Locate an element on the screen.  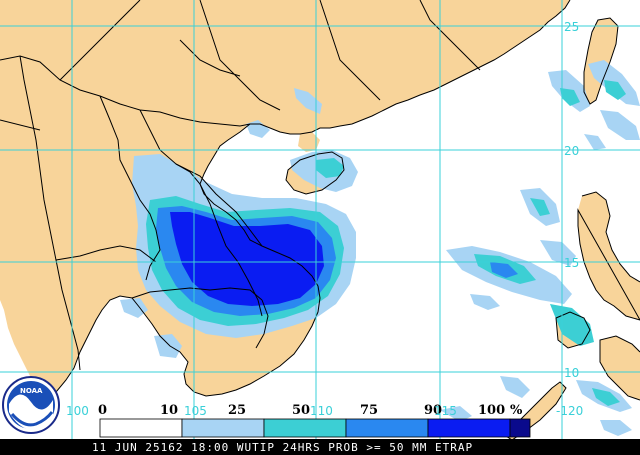
border-laos-west is located at coordinates (130, 188).